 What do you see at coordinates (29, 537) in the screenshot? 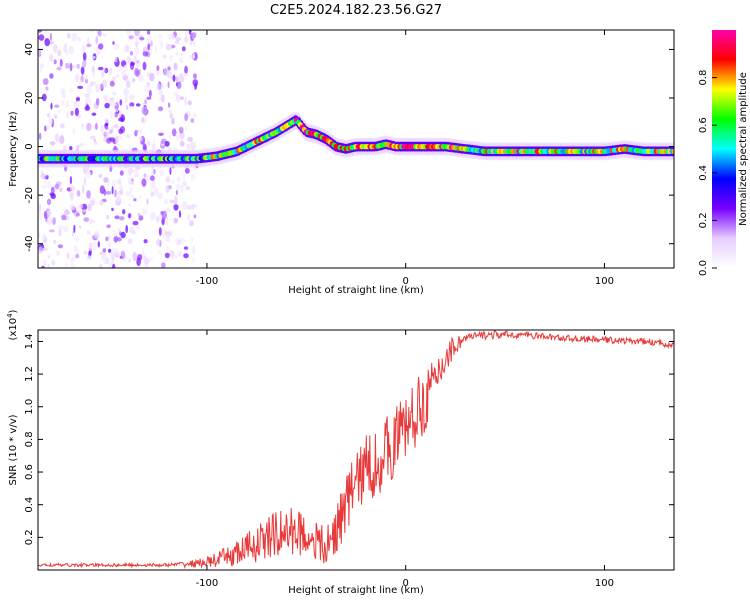
I see `snr-ytick-label: 0.2` at bounding box center [29, 537].